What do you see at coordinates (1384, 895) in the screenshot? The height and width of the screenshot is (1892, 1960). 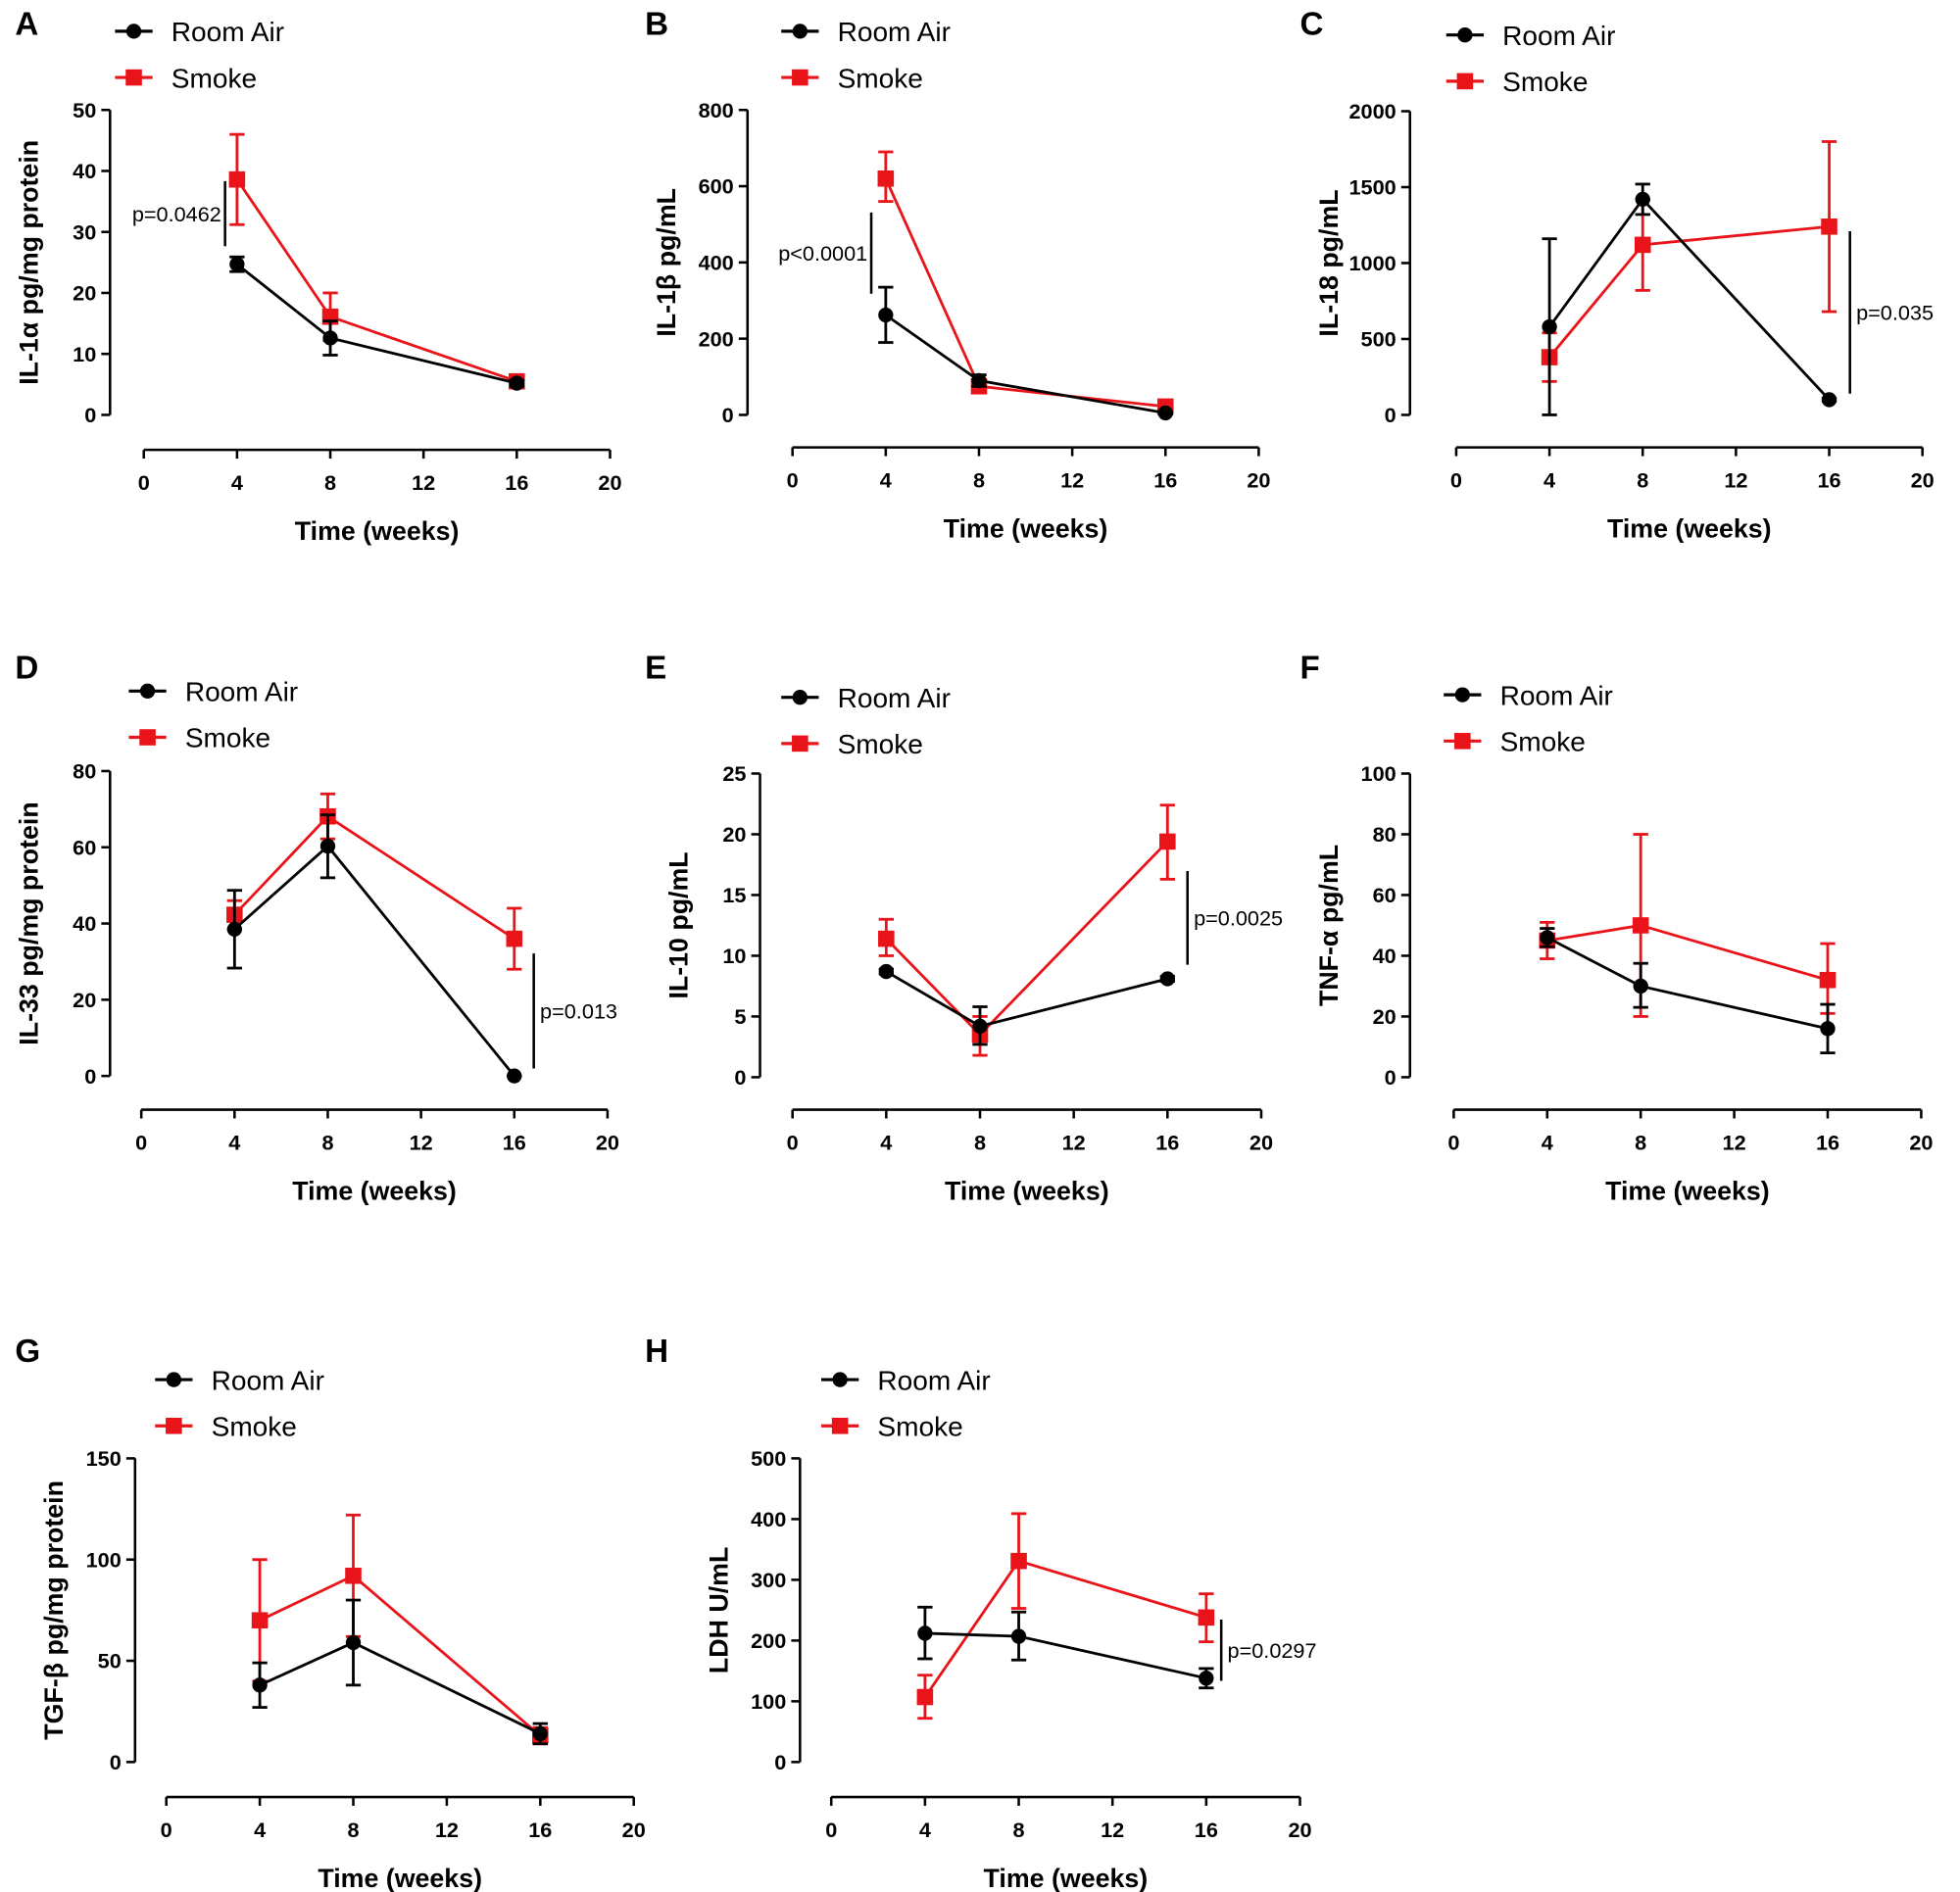 I see `y-tick-label: 60` at bounding box center [1384, 895].